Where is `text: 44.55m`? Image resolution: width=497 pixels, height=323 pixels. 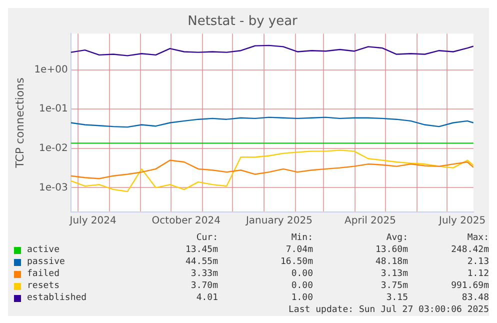
text: 44.55m is located at coordinates (201, 262).